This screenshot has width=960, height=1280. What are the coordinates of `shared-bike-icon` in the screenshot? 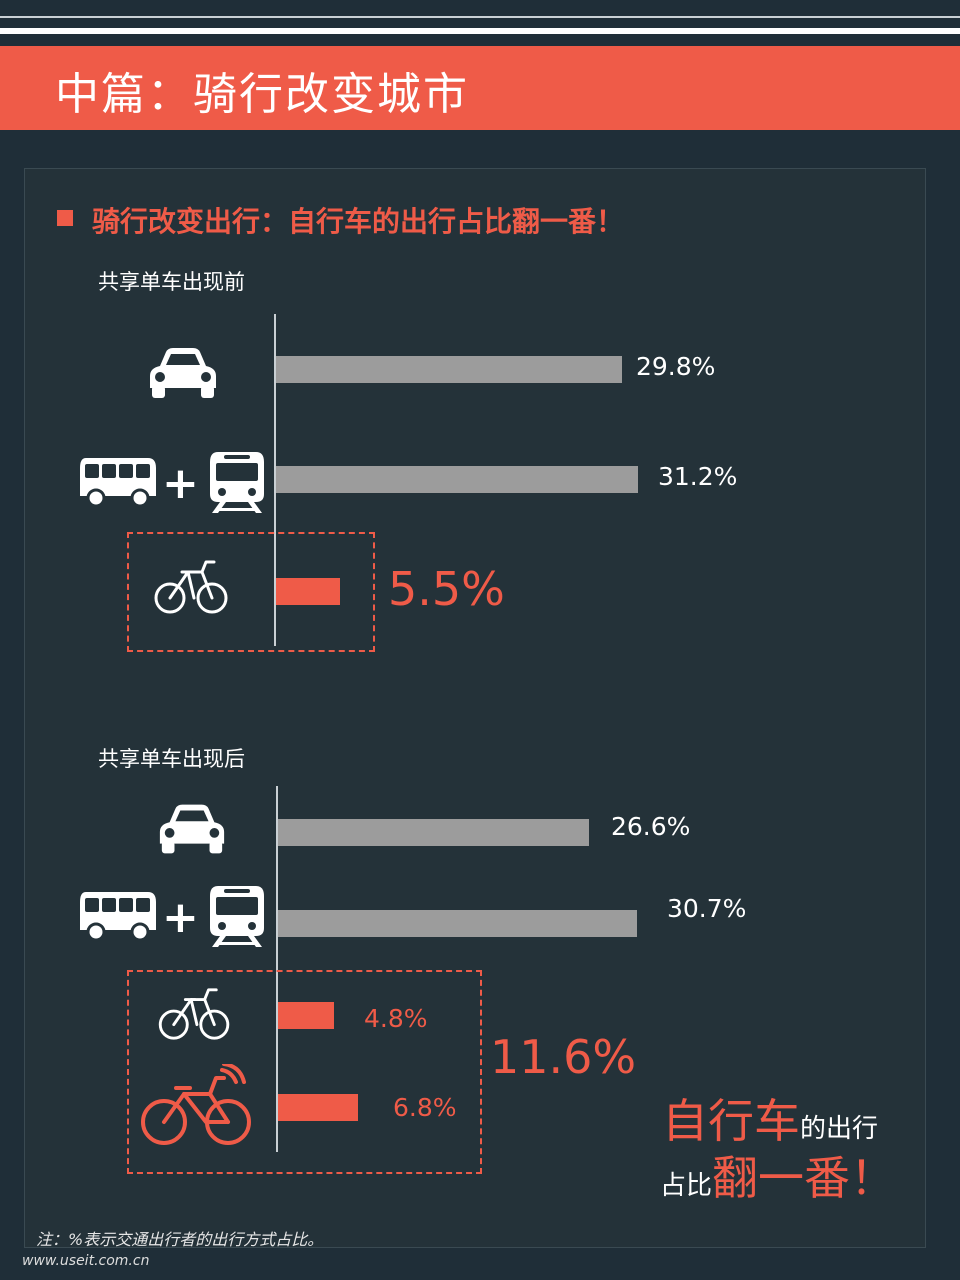 It's located at (196, 1104).